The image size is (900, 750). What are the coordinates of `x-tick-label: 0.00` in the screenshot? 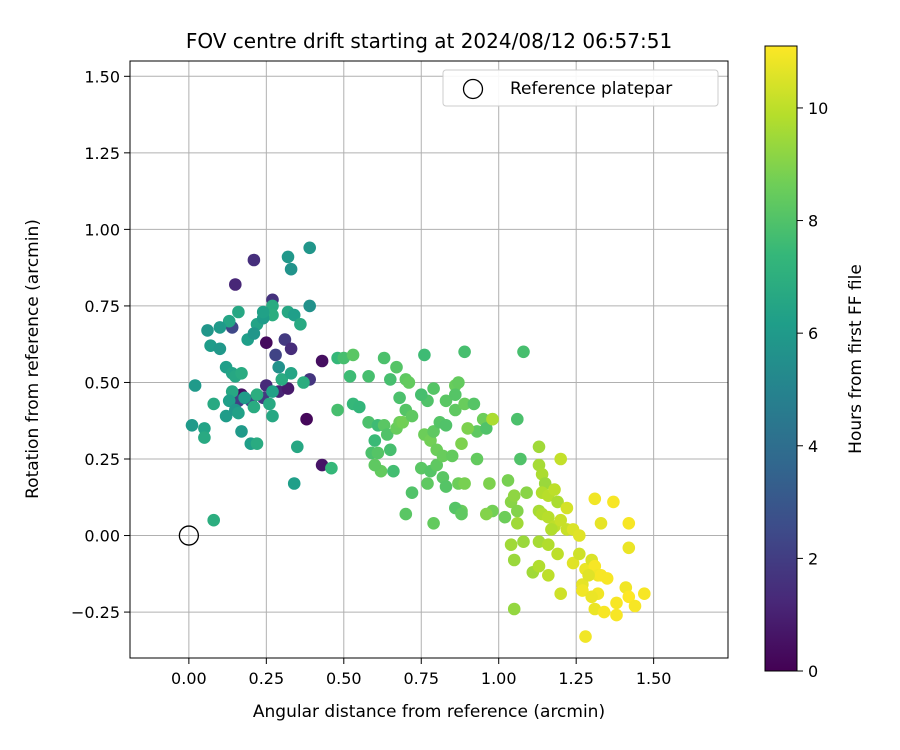 It's located at (189, 678).